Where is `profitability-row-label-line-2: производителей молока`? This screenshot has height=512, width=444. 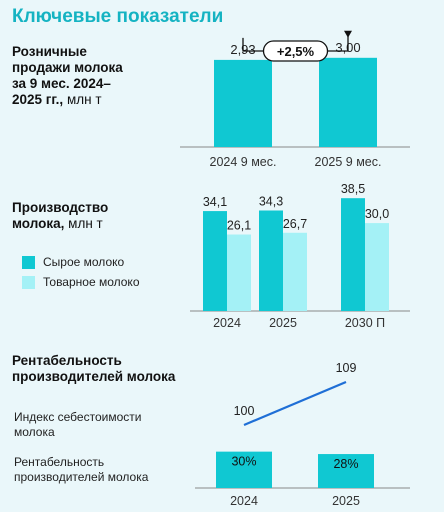 profitability-row-label-line-2: производителей молока is located at coordinates (81, 477).